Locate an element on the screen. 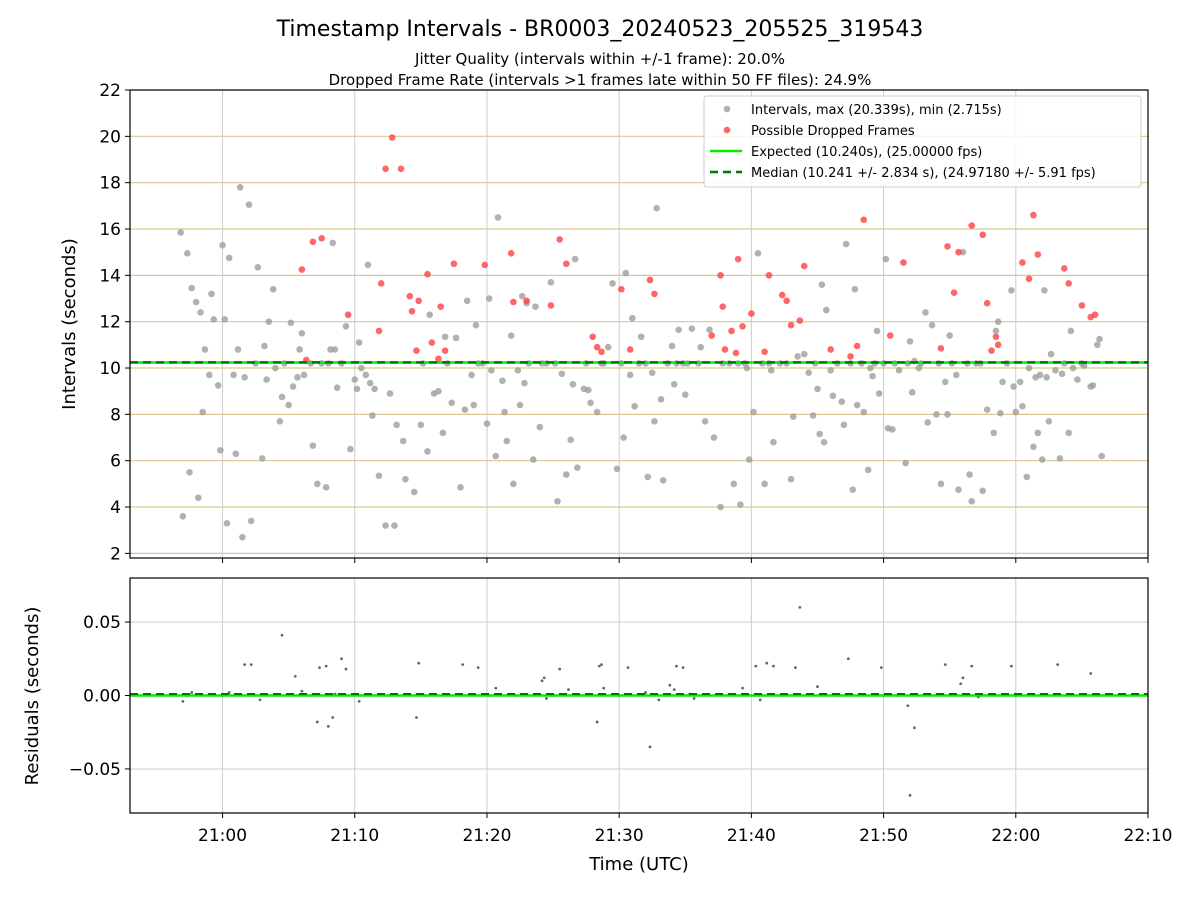  residuals-x-tick-label: 22:10 is located at coordinates (1148, 836).